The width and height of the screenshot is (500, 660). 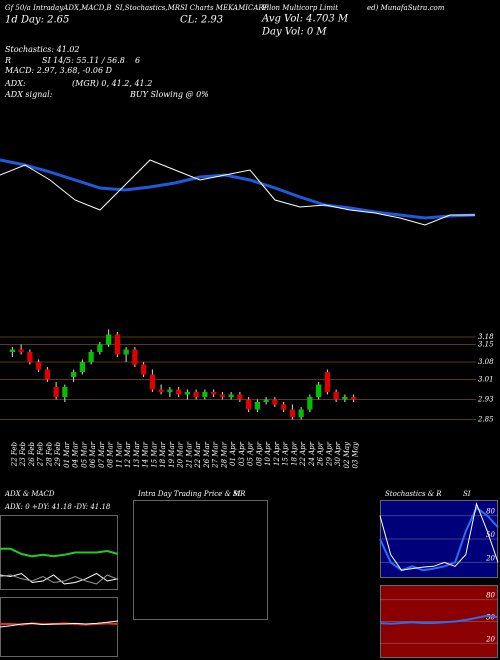 What do you see at coordinates (14, 454) in the screenshot?
I see `x-tick-label: 22 Feb` at bounding box center [14, 454].